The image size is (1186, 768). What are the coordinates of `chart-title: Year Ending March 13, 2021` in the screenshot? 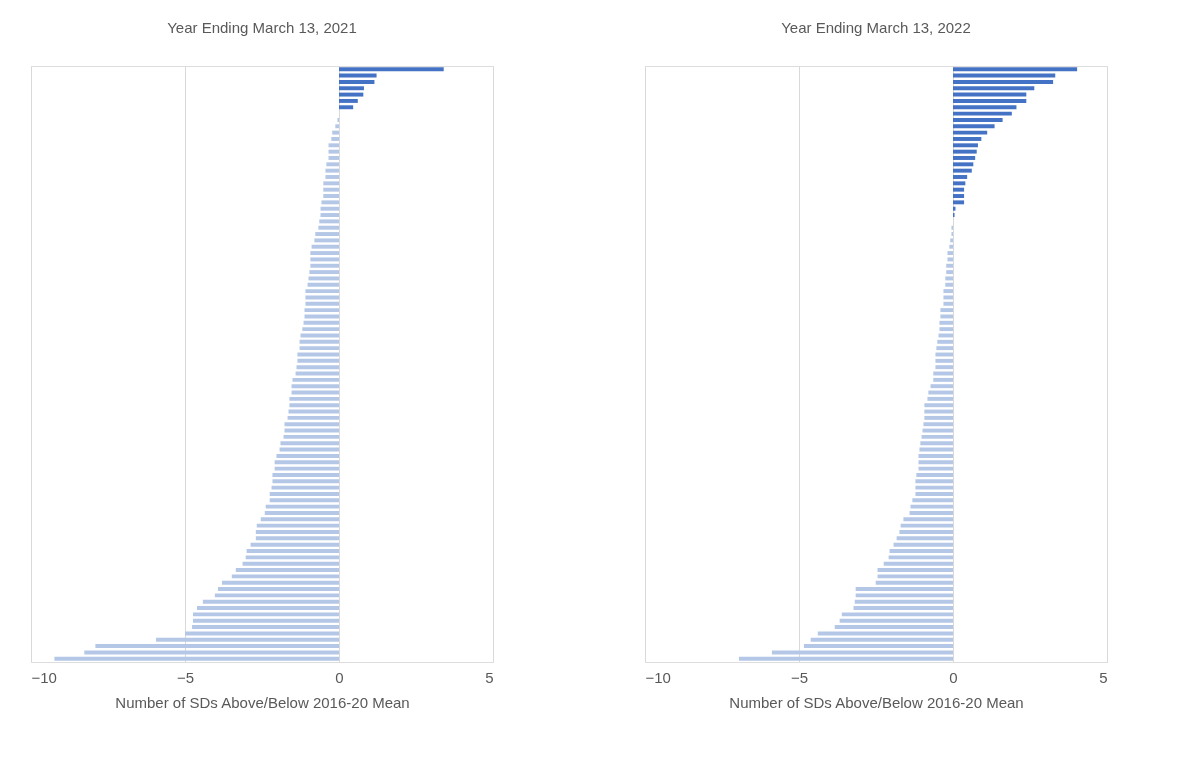 It's located at (262, 27).